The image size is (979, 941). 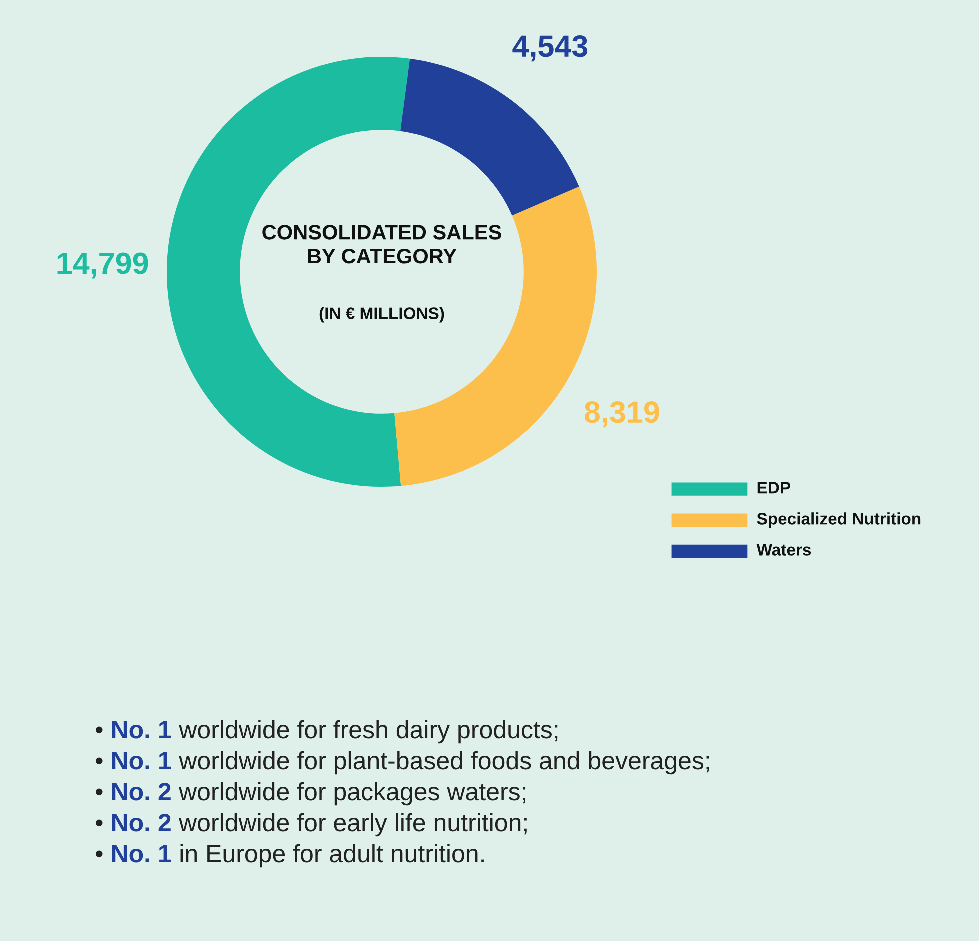 I want to click on text: • No. 2 worldwide for early life nutrition;, so click(x=311, y=825).